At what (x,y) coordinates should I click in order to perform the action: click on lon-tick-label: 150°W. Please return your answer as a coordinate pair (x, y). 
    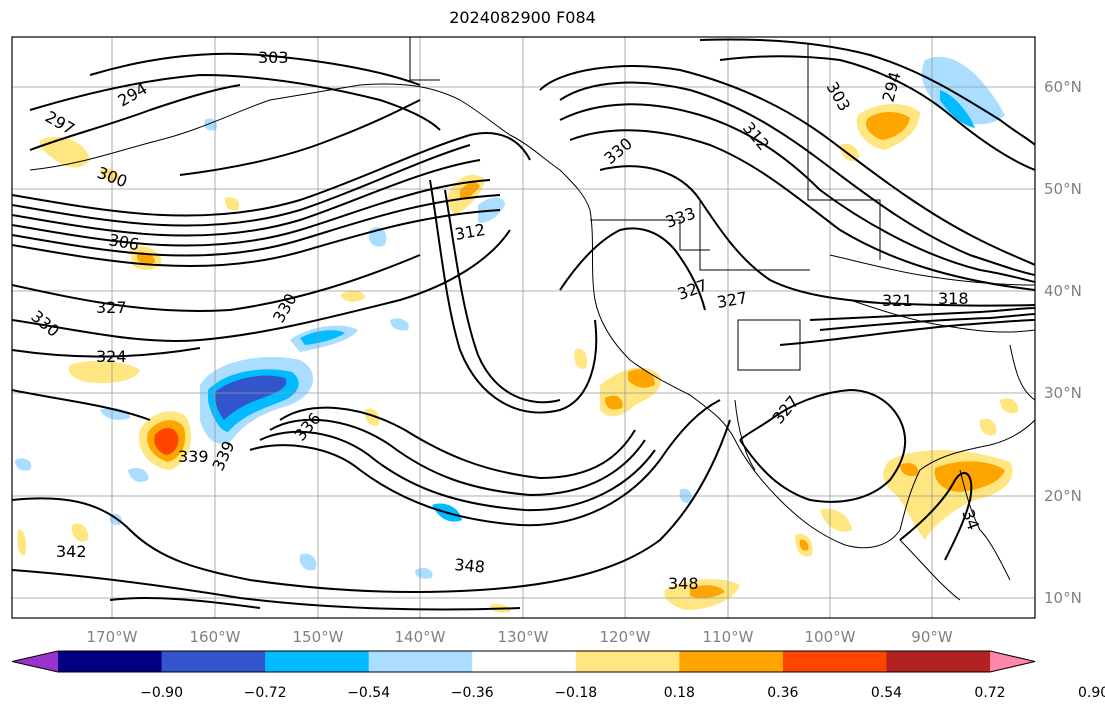
    Looking at the image, I should click on (318, 637).